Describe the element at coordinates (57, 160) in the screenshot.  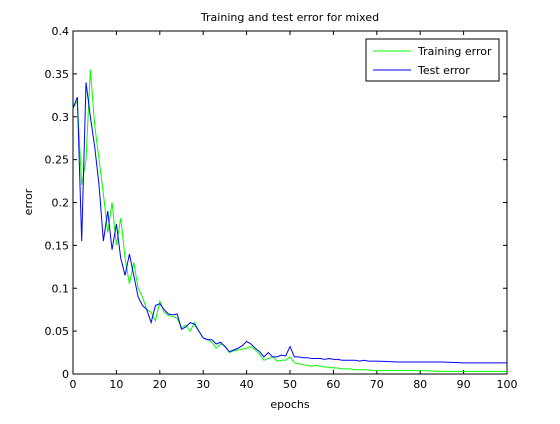
I see `y-tick-label: 0.25` at that location.